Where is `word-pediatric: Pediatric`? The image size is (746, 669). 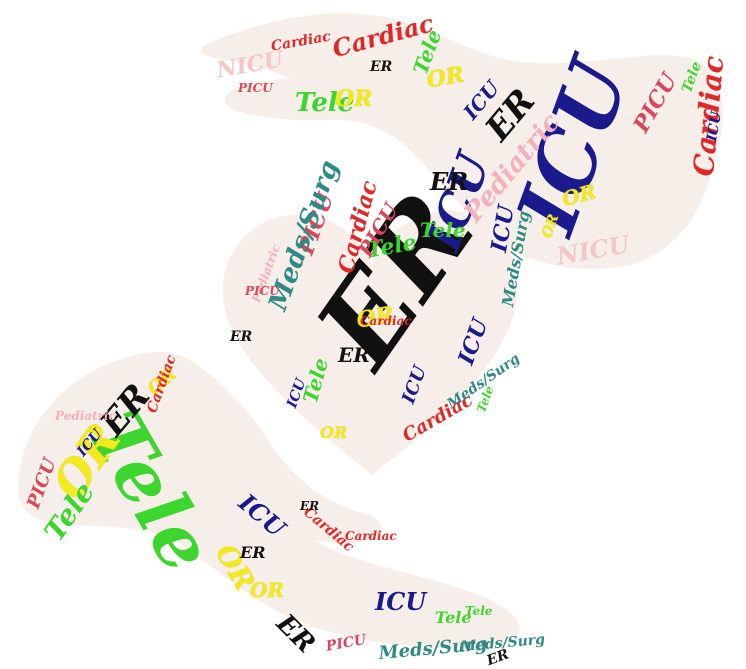 word-pediatric: Pediatric is located at coordinates (85, 416).